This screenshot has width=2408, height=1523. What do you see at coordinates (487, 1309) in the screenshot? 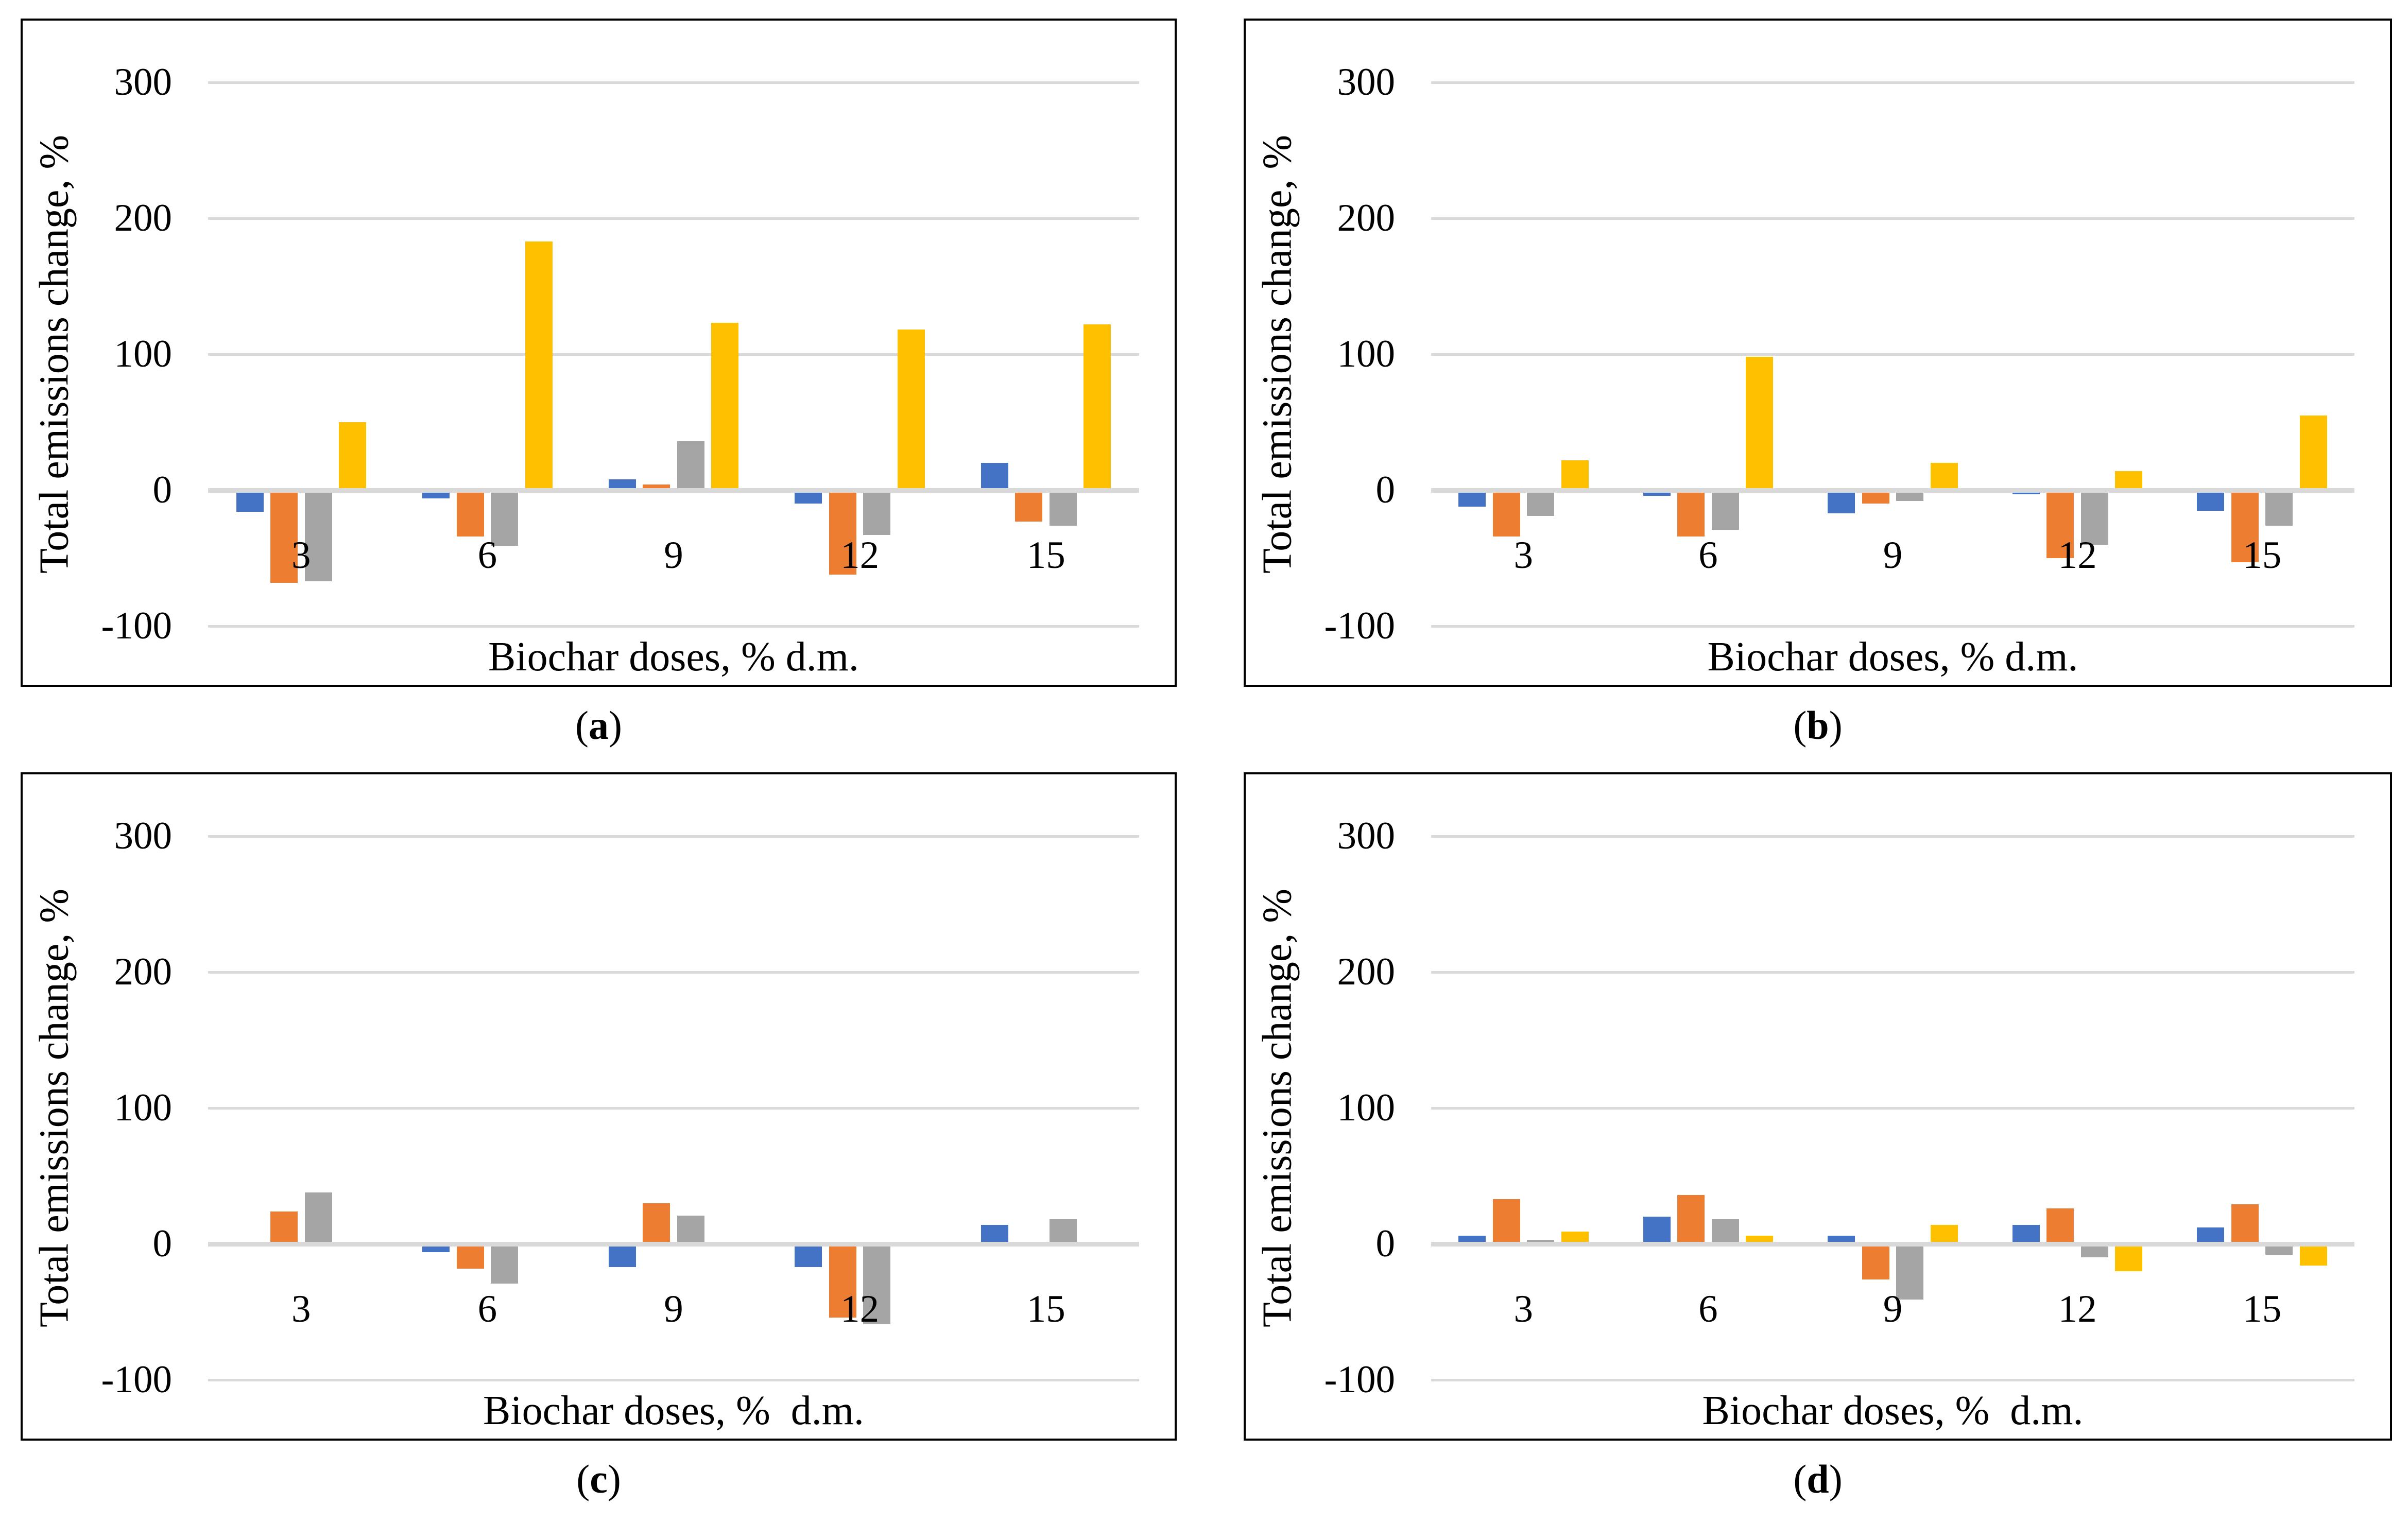
I see `category-label-6: 6` at bounding box center [487, 1309].